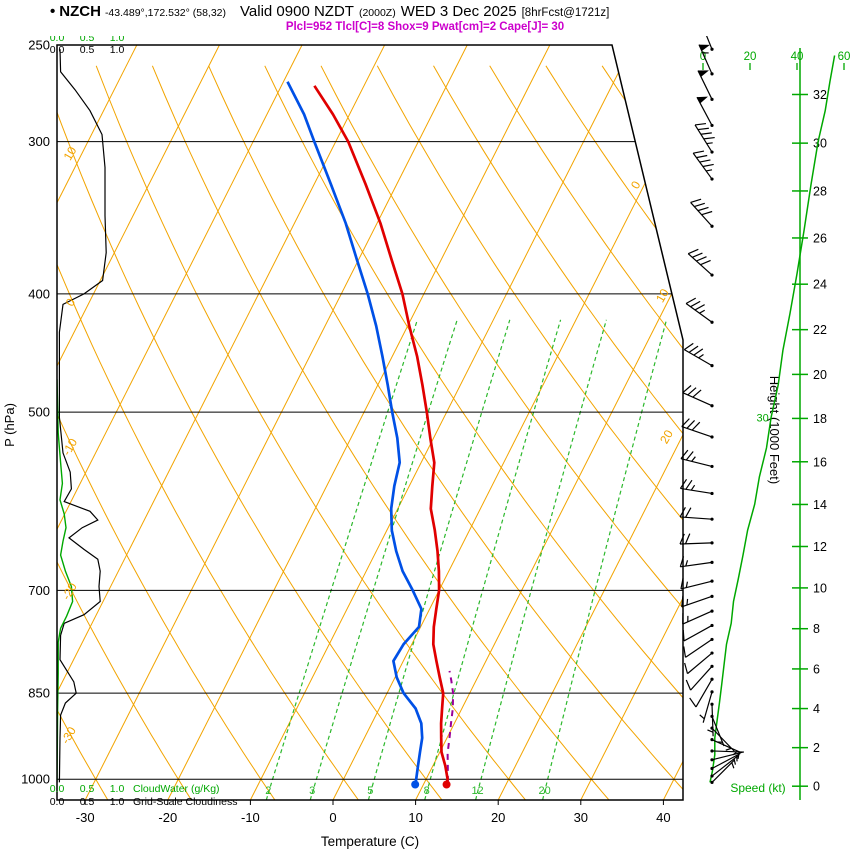 Image resolution: width=850 pixels, height=860 pixels. Describe the element at coordinates (39, 141) in the screenshot. I see `pressure-tick-label: 300` at that location.